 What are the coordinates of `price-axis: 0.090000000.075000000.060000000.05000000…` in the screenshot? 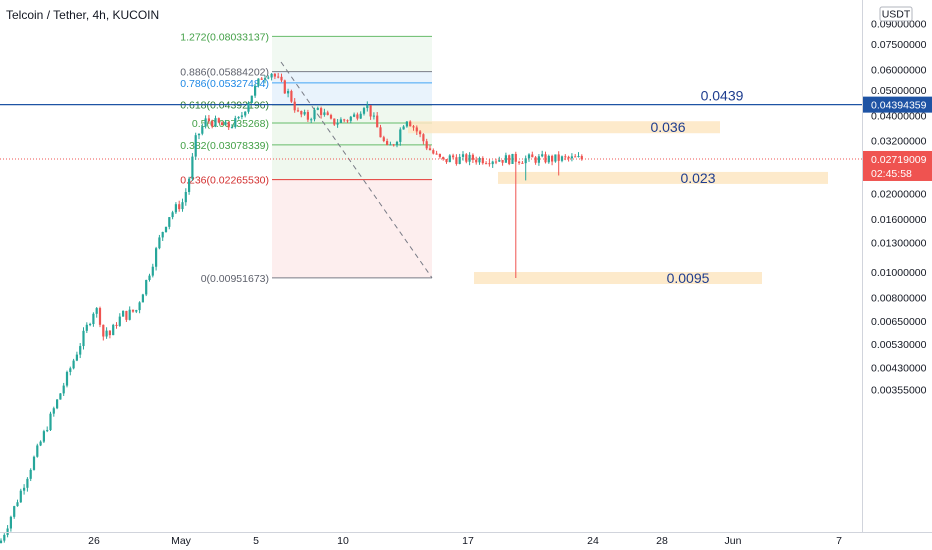 It's located at (899, 207).